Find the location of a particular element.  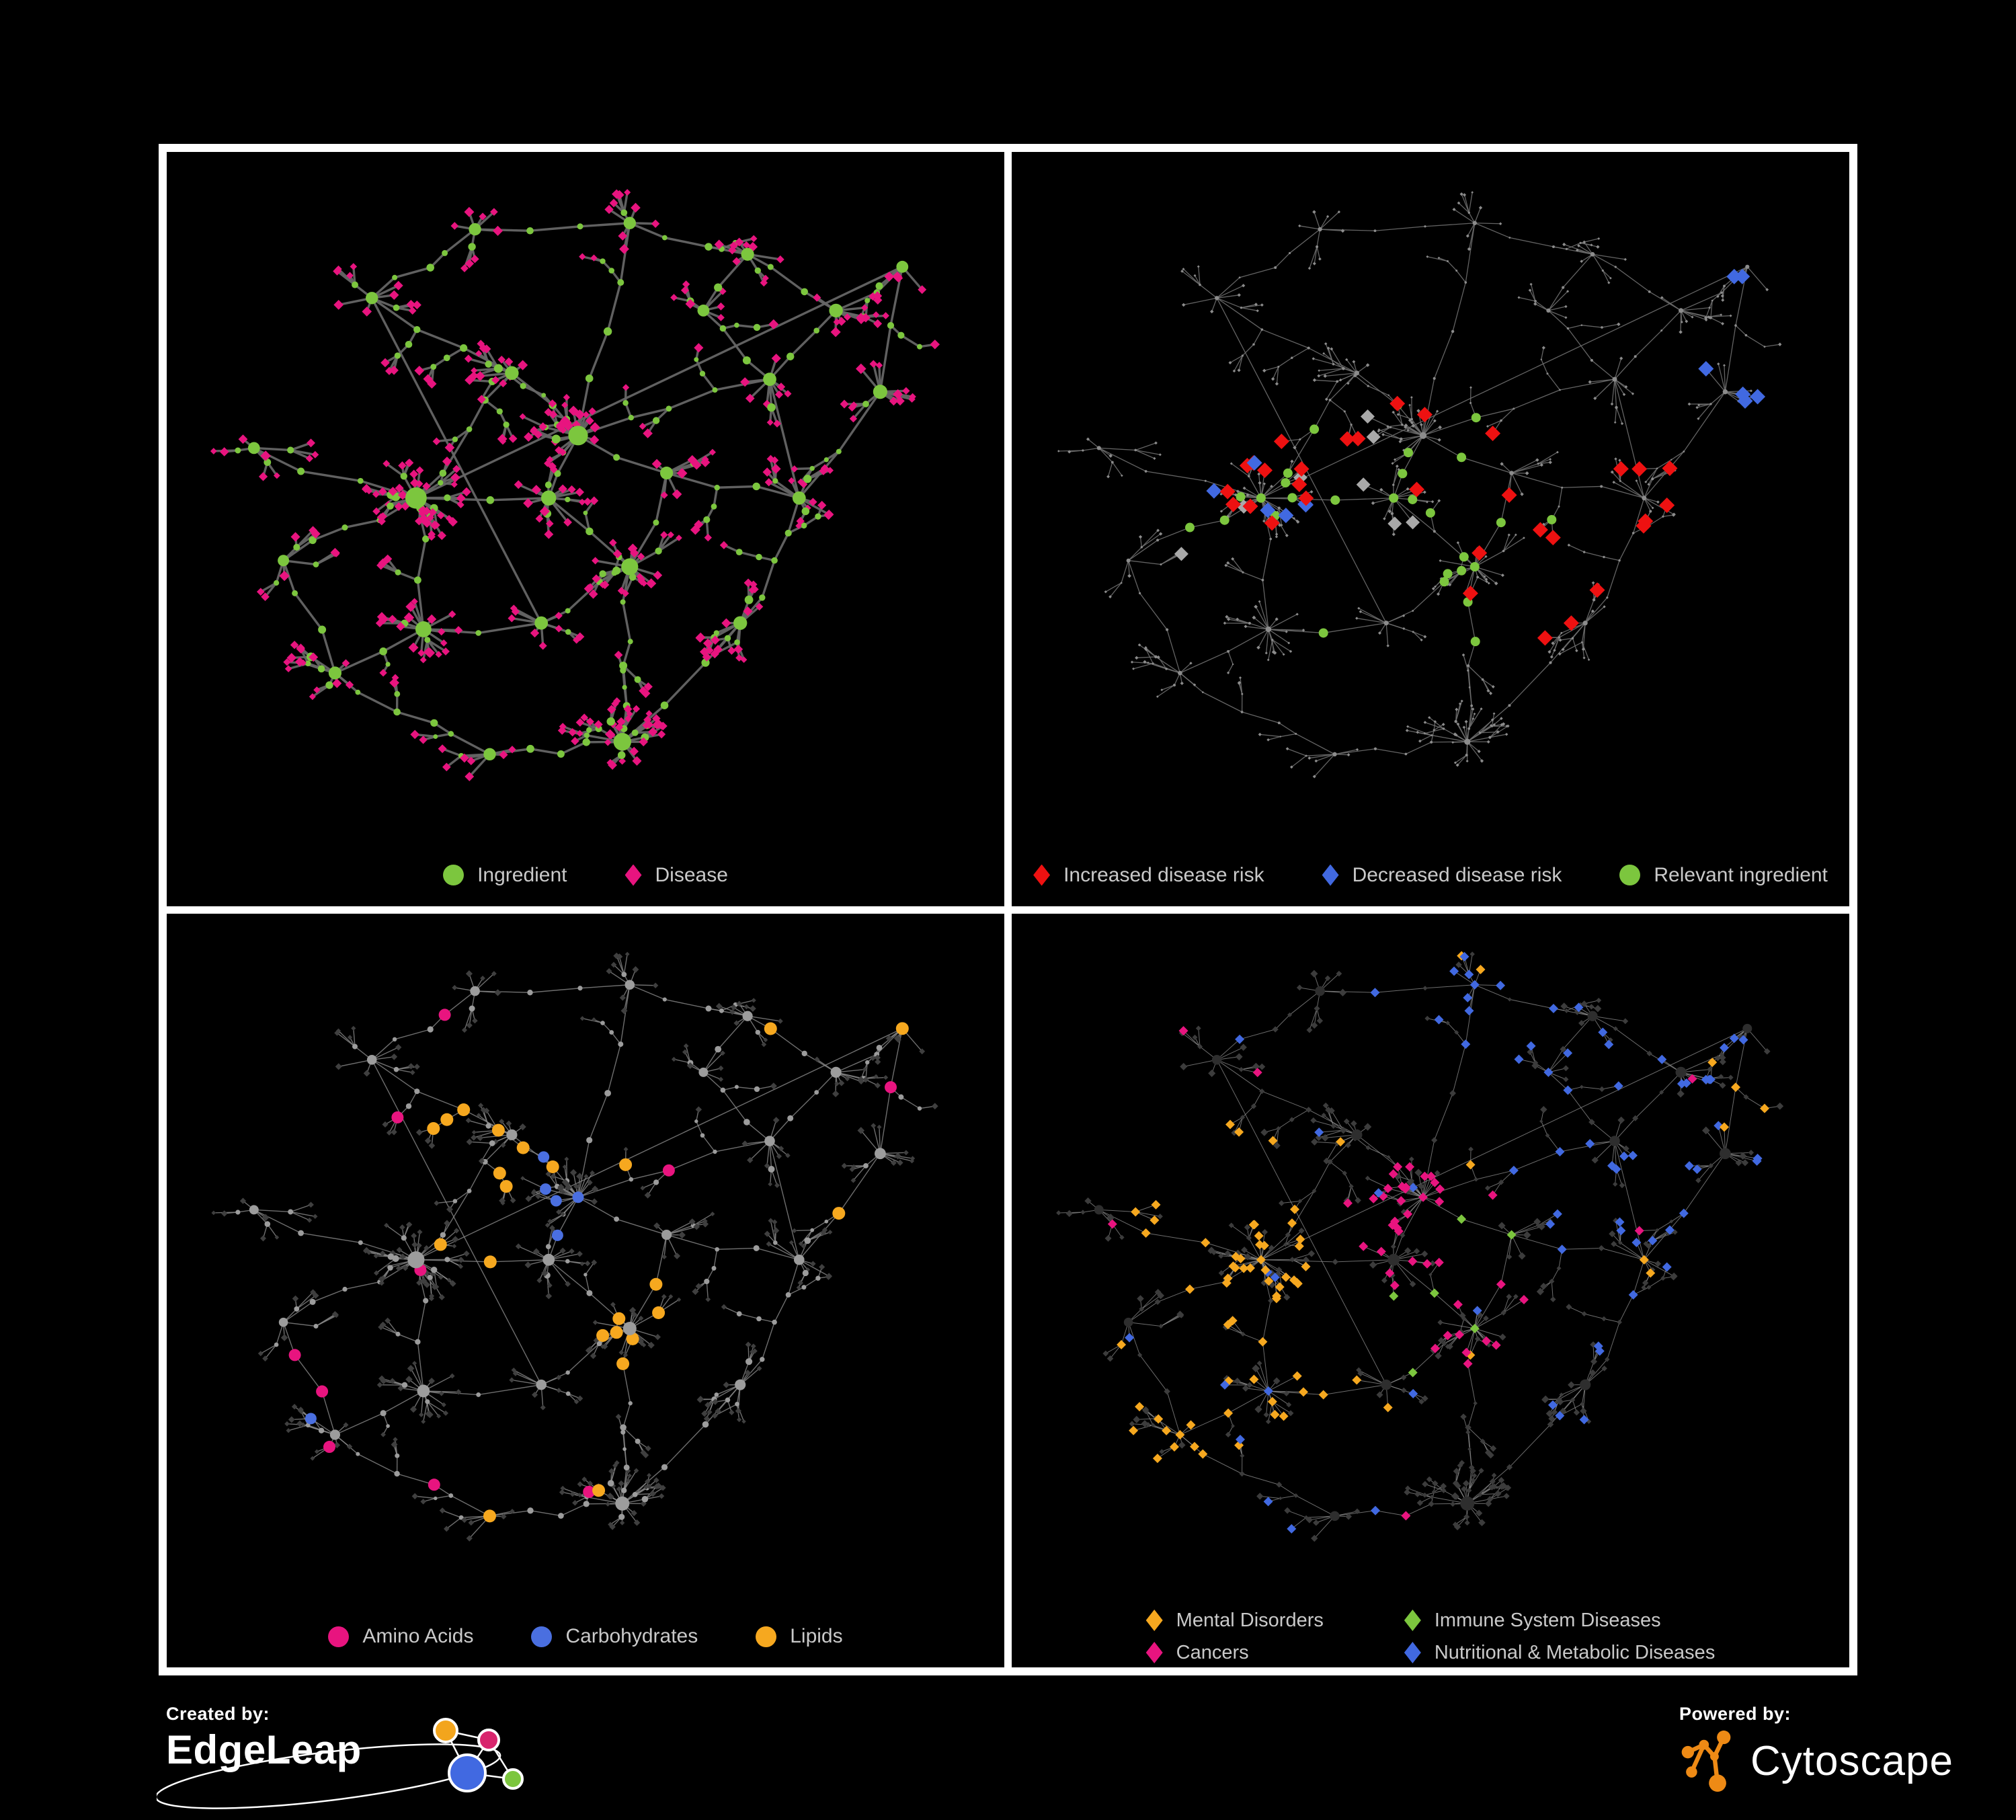

created-by-block: Created by: EdgeLeap is located at coordinates (376, 1761).